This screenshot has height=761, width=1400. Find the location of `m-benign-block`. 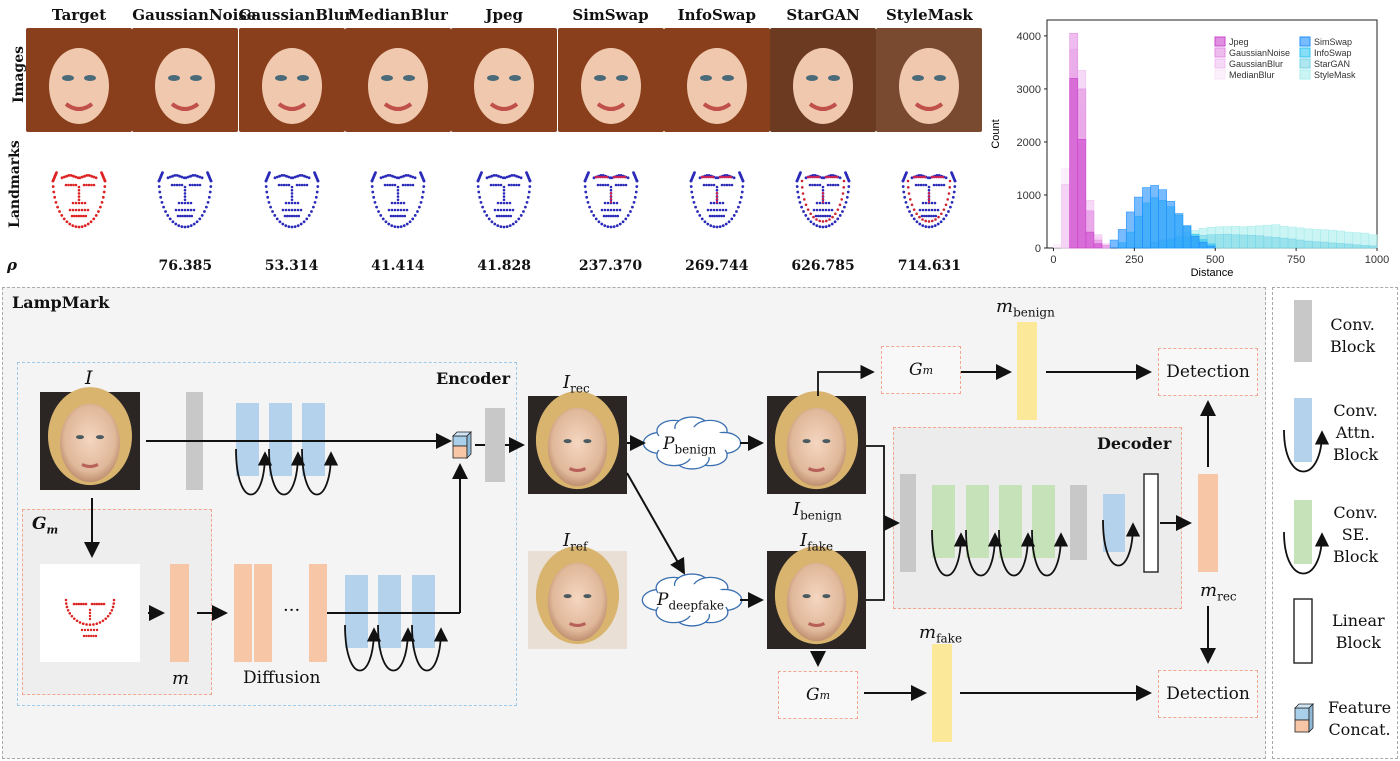

m-benign-block is located at coordinates (1027, 371).